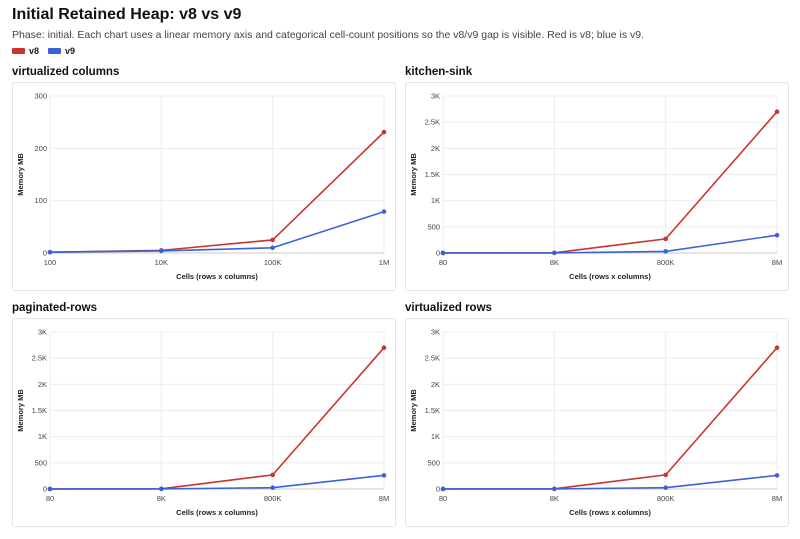 The height and width of the screenshot is (539, 800). Describe the element at coordinates (439, 72) in the screenshot. I see `chart-title: kitchen-sink` at that location.